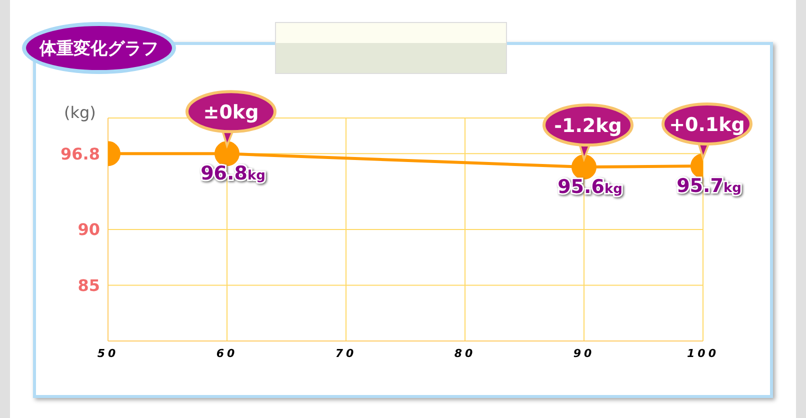  Describe the element at coordinates (227, 353) in the screenshot. I see `x-tick-label: 60` at that location.